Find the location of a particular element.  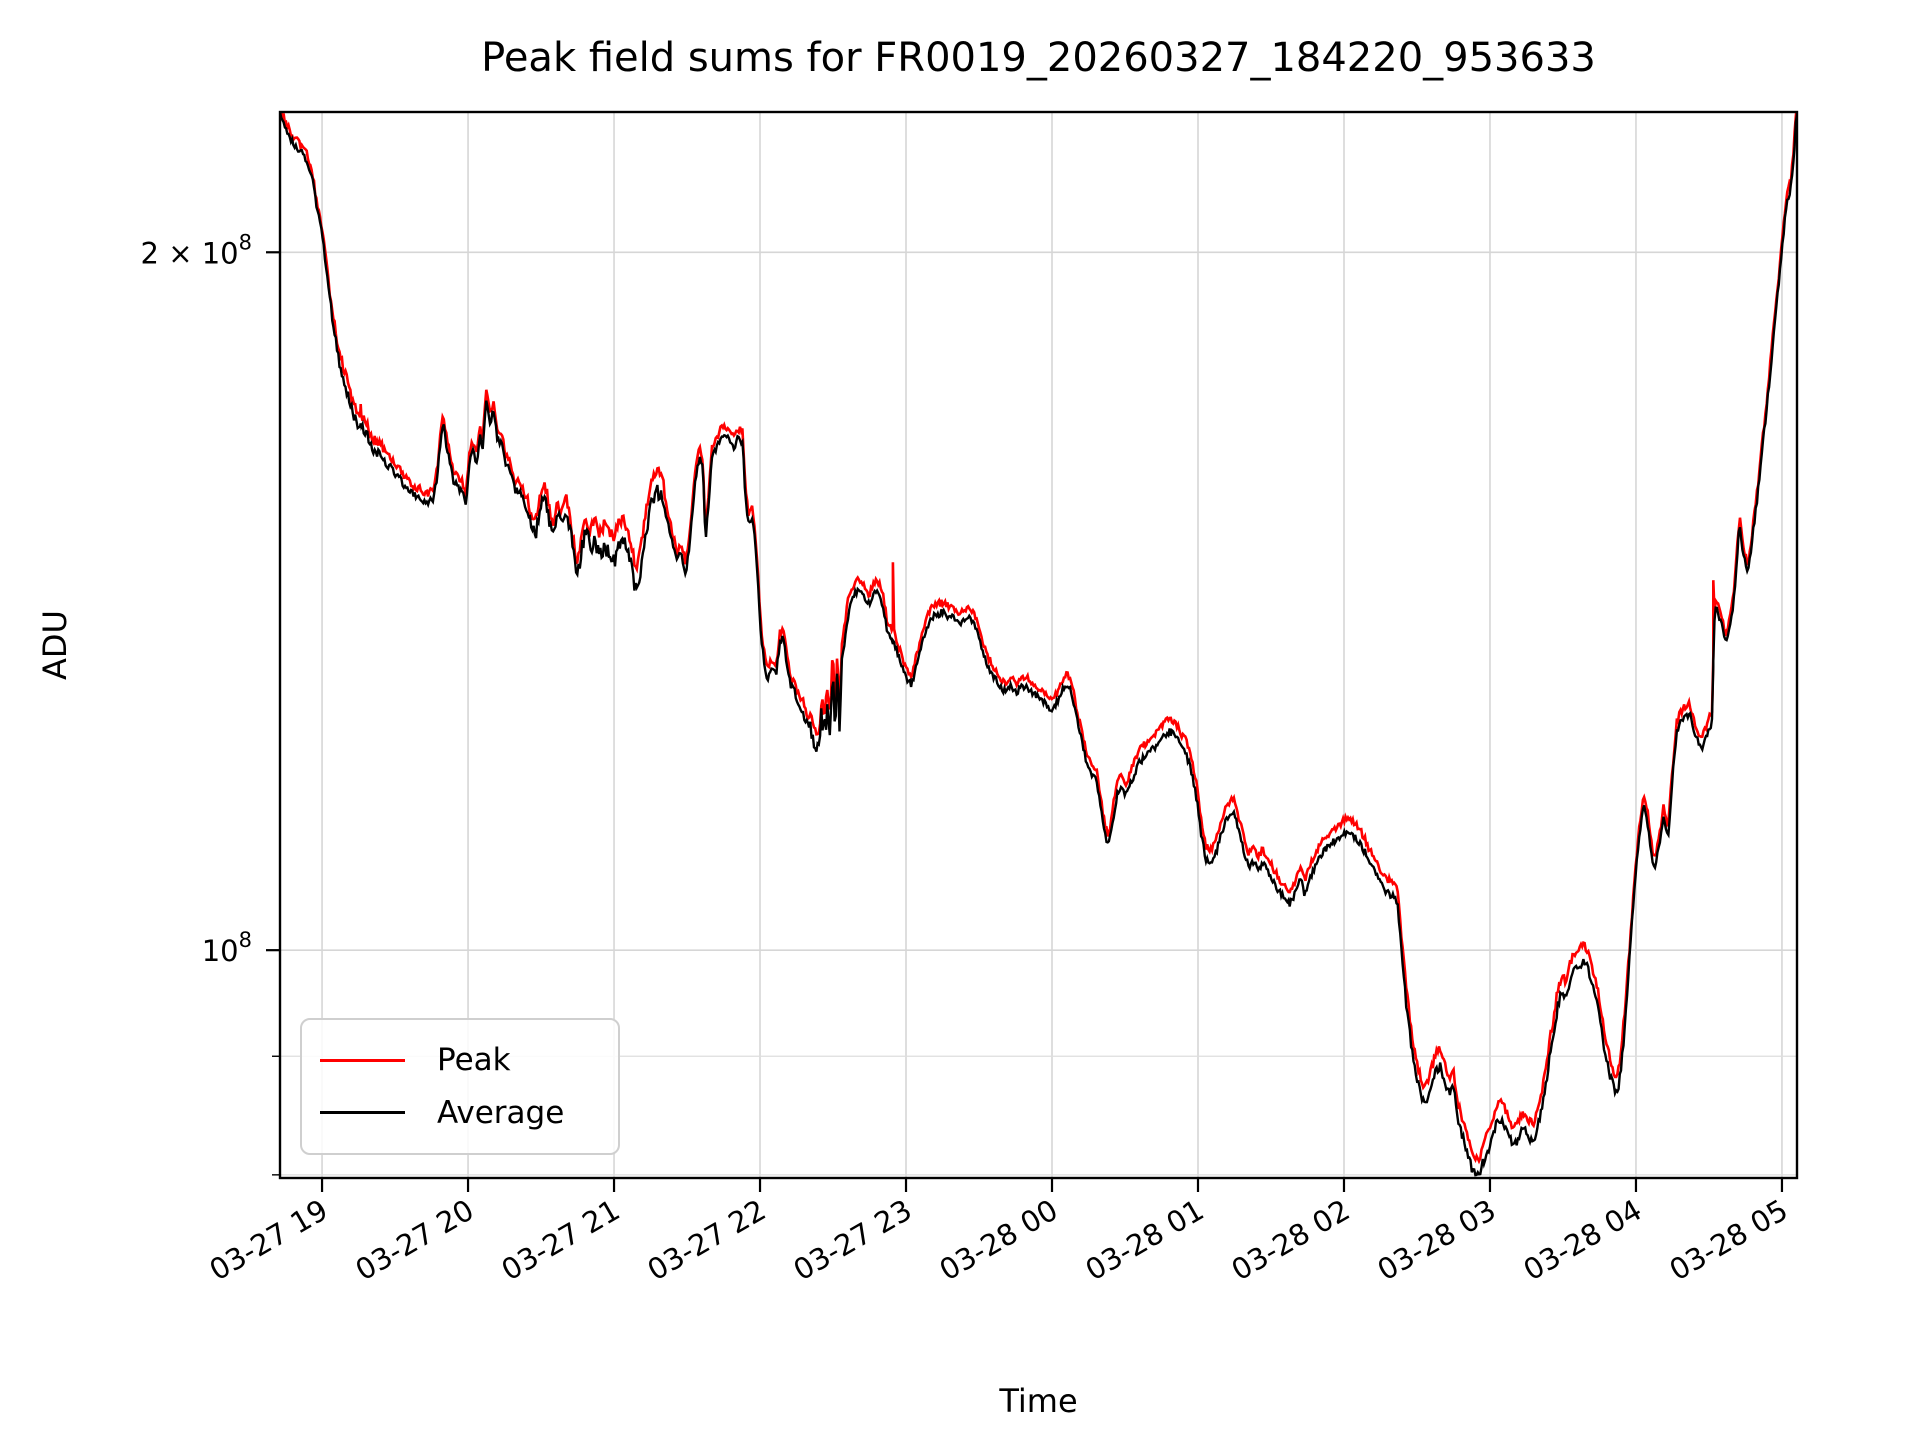

x-tick-label: 03-28 05 is located at coordinates (1729, 1240).